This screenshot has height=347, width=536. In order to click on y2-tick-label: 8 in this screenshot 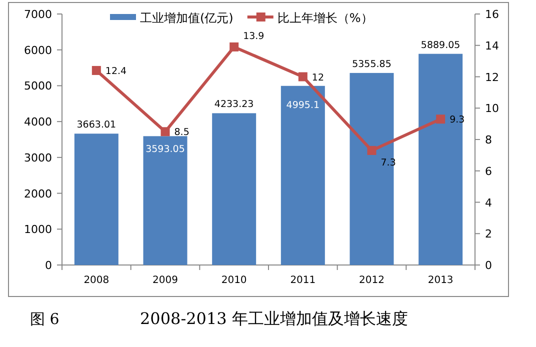, I will do `click(488, 140)`.